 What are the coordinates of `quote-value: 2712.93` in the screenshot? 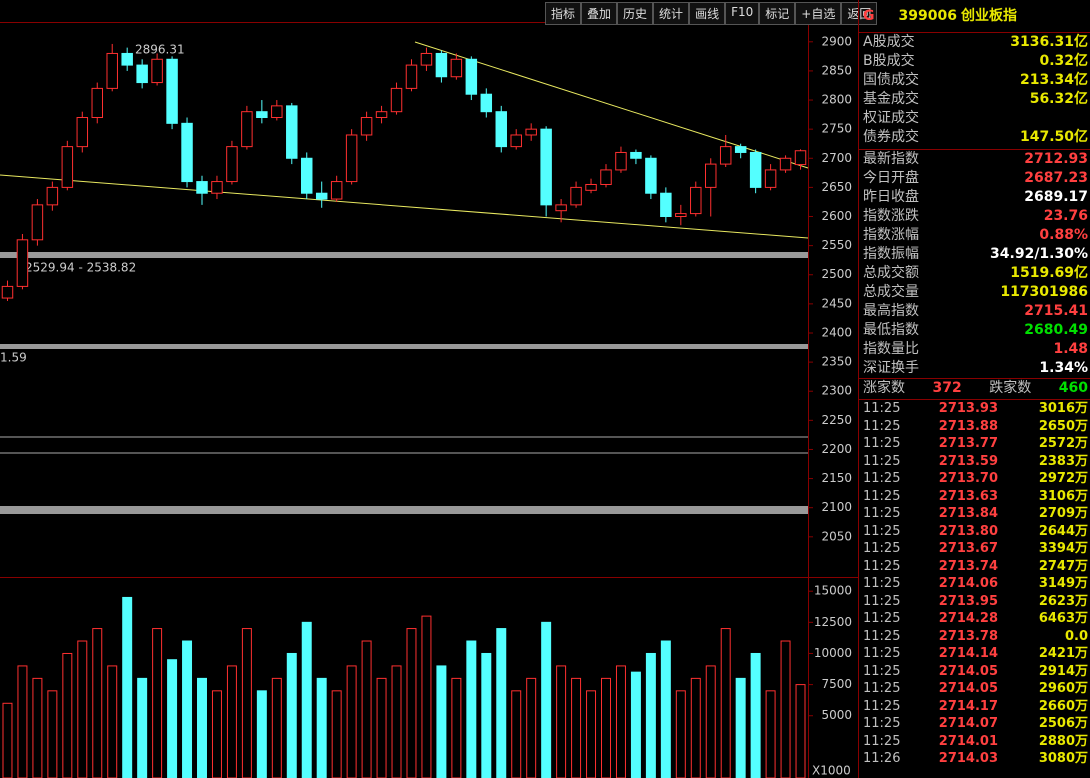 It's located at (1056, 159).